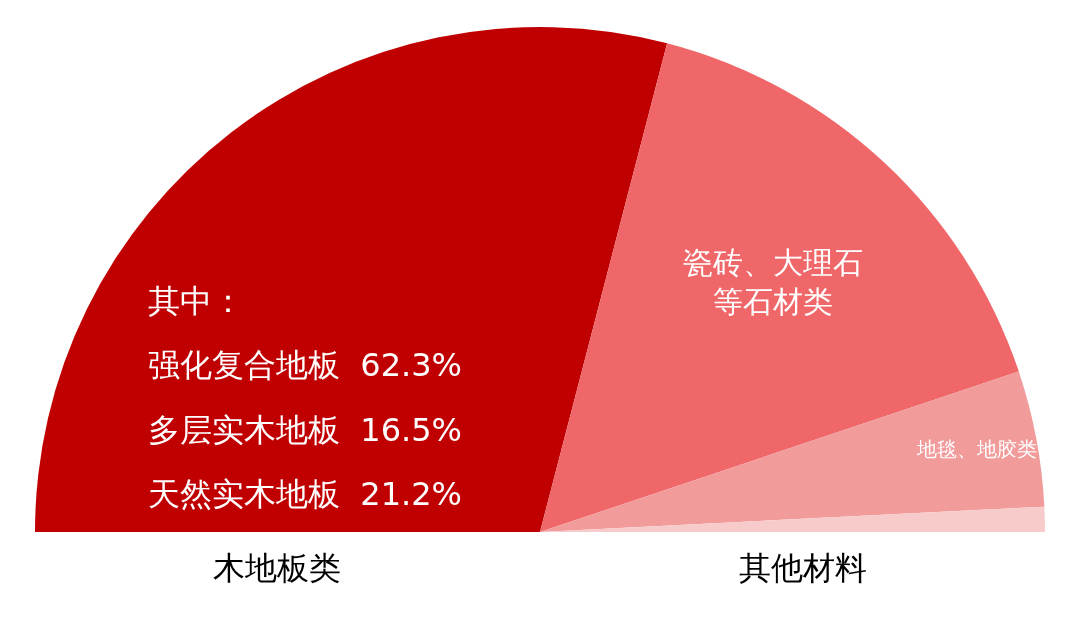  What do you see at coordinates (305, 430) in the screenshot?
I see `text: 多层实木地板 16.5%` at bounding box center [305, 430].